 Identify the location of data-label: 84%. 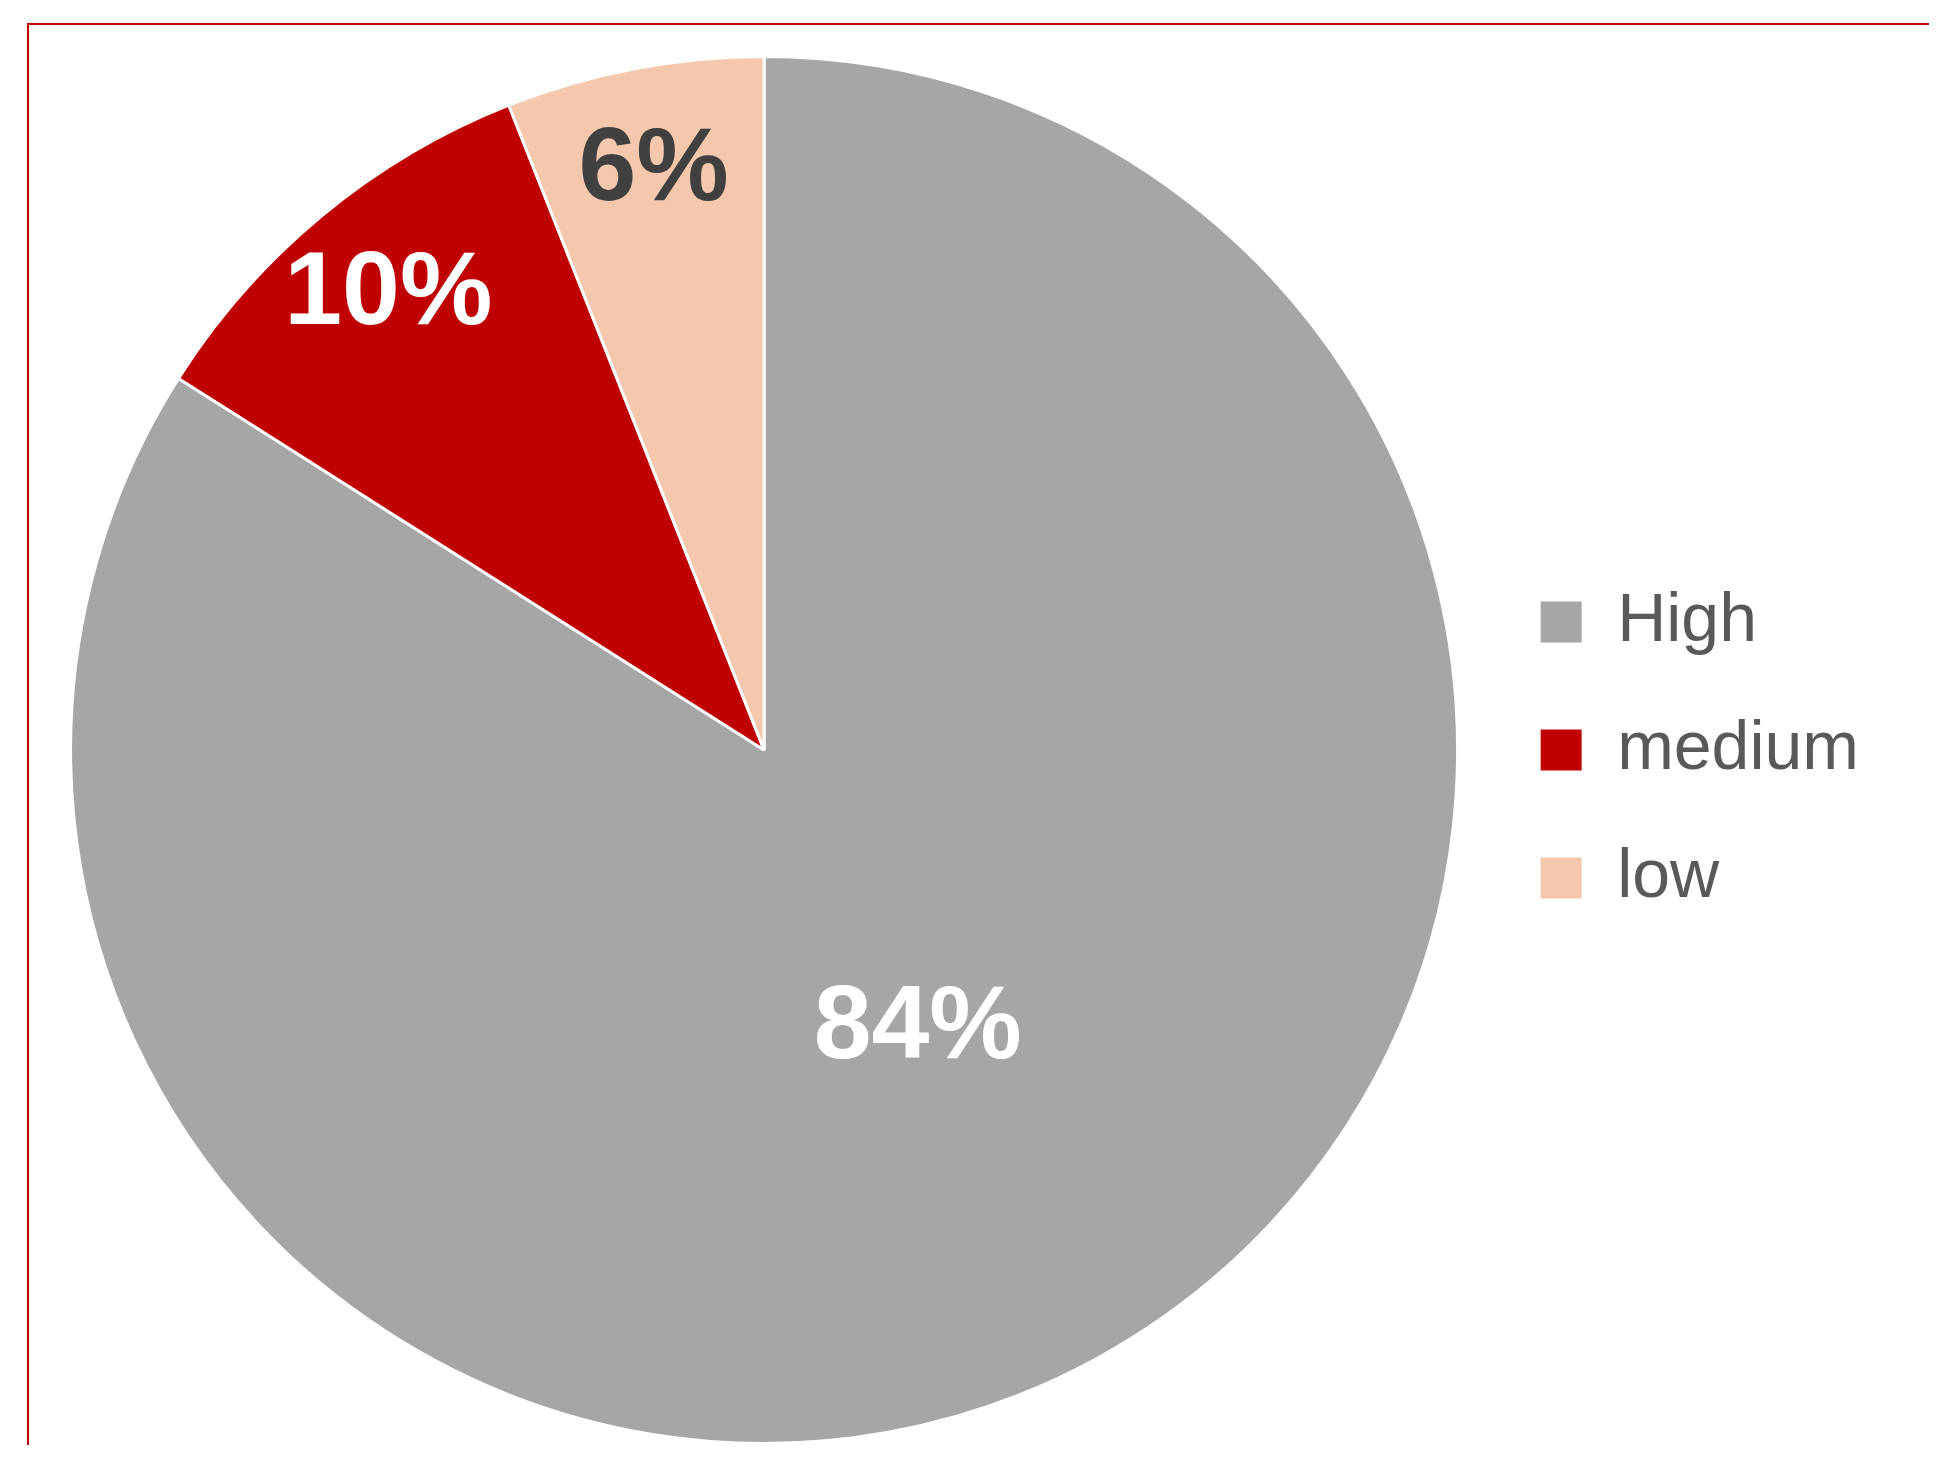
(917, 1022).